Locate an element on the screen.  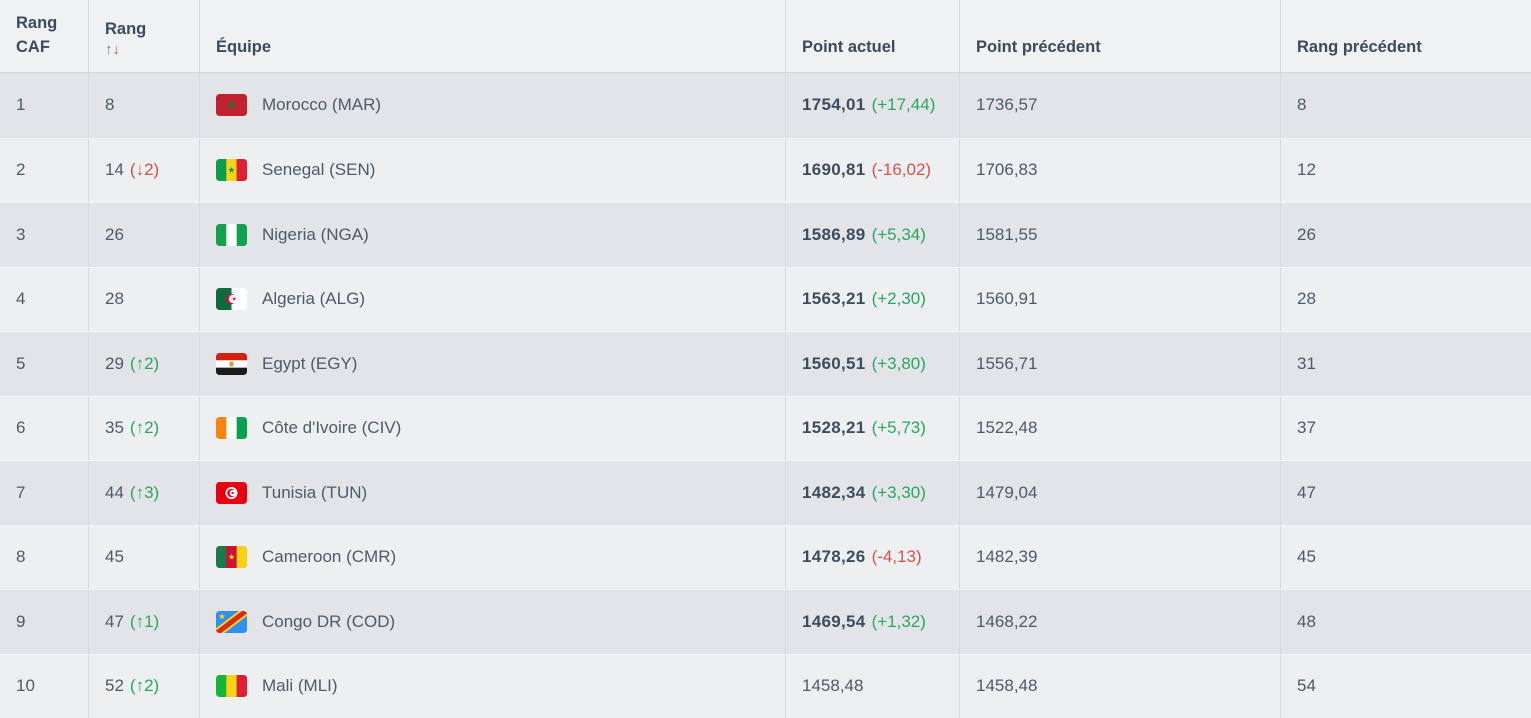
rank-previous-value: 48 is located at coordinates (1306, 621).